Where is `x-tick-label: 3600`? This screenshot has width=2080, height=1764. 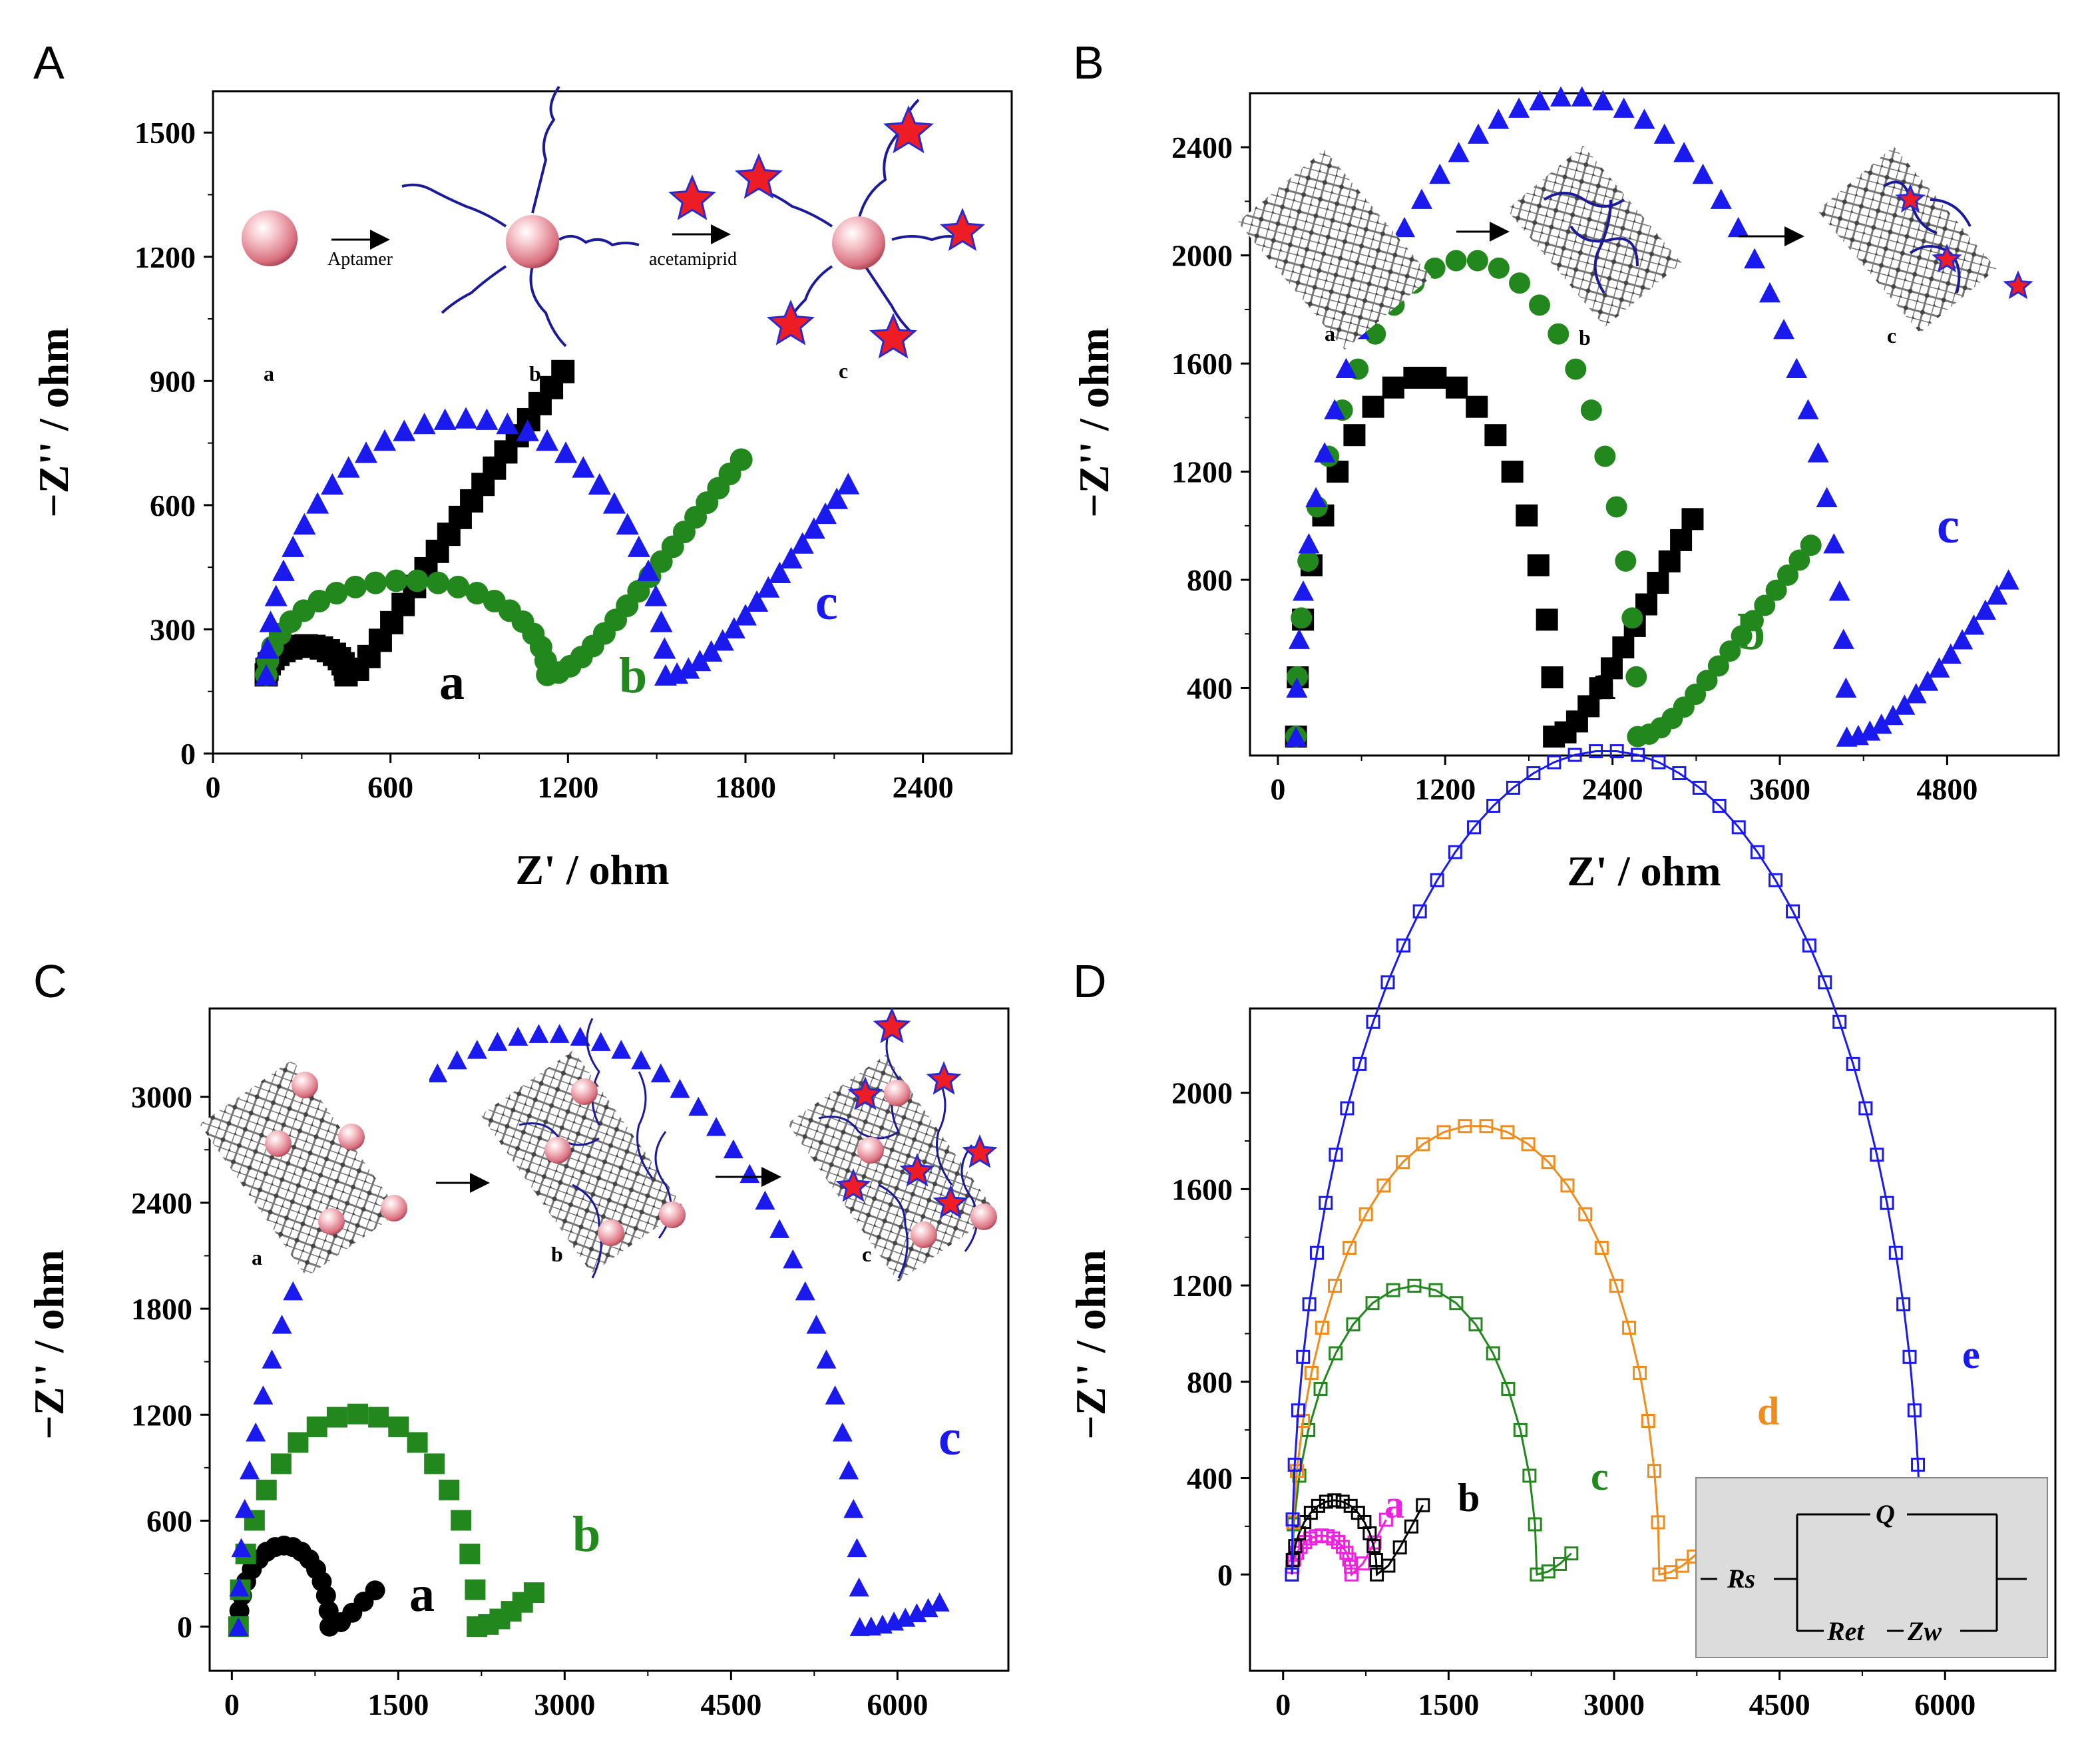 x-tick-label: 3600 is located at coordinates (1779, 789).